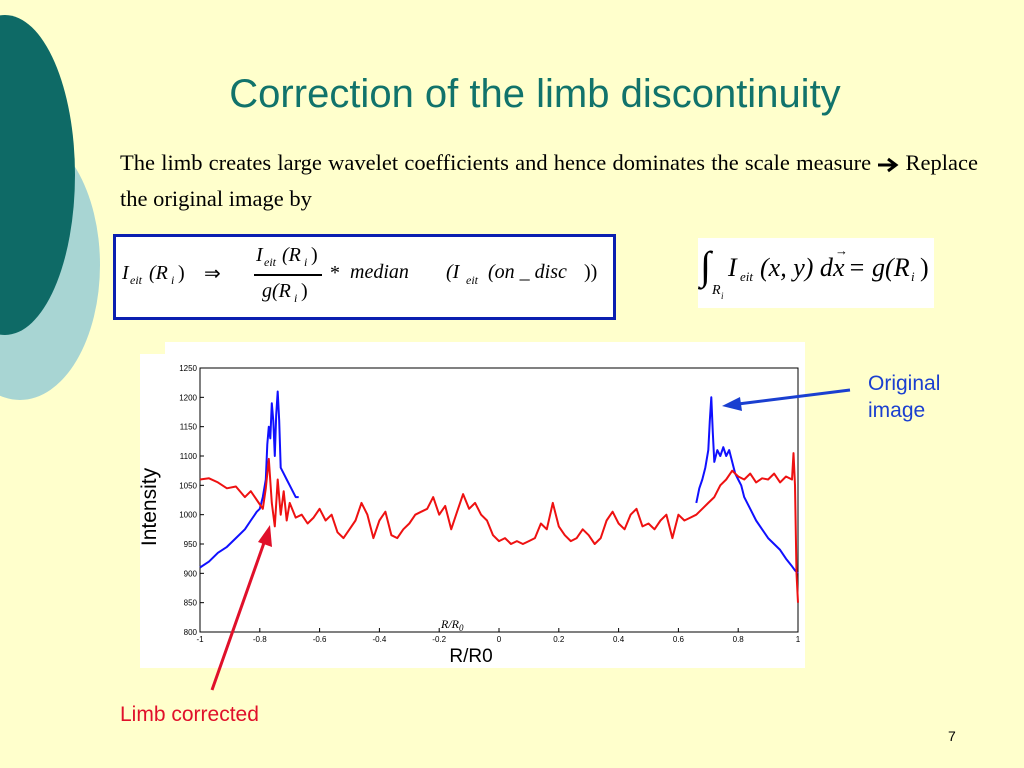 This screenshot has width=1024, height=768. Describe the element at coordinates (288, 275) in the screenshot. I see `fraction-bar` at that location.